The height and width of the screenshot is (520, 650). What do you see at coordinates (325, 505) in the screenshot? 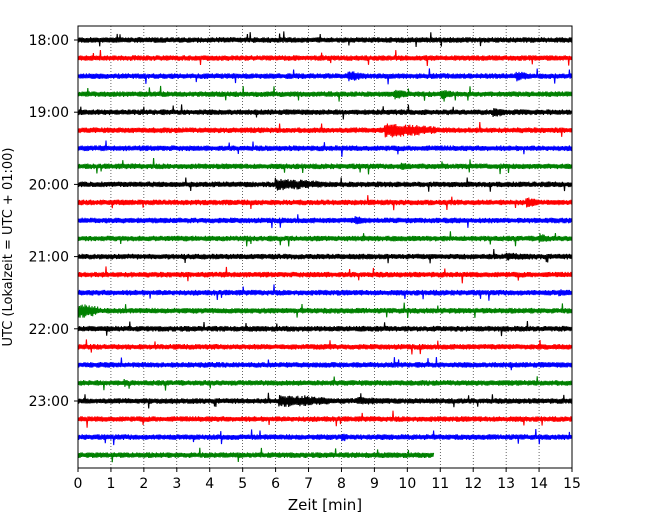
I see `x-axis-label: Zeit [min]` at bounding box center [325, 505].